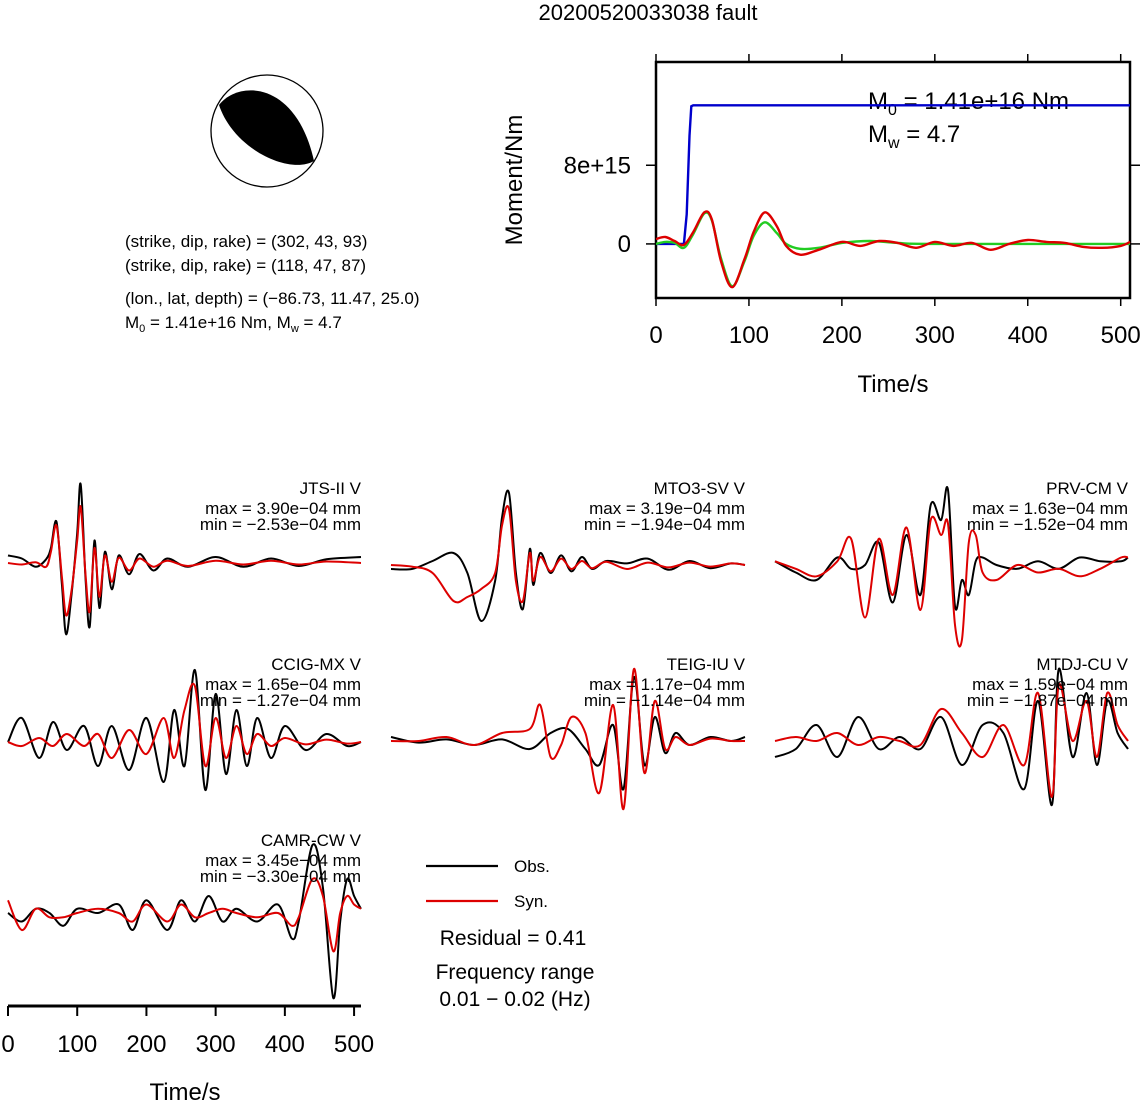 This screenshot has width=1143, height=1104. I want to click on station-max-amplitude: max = 3.90e−04 mm, so click(283, 508).